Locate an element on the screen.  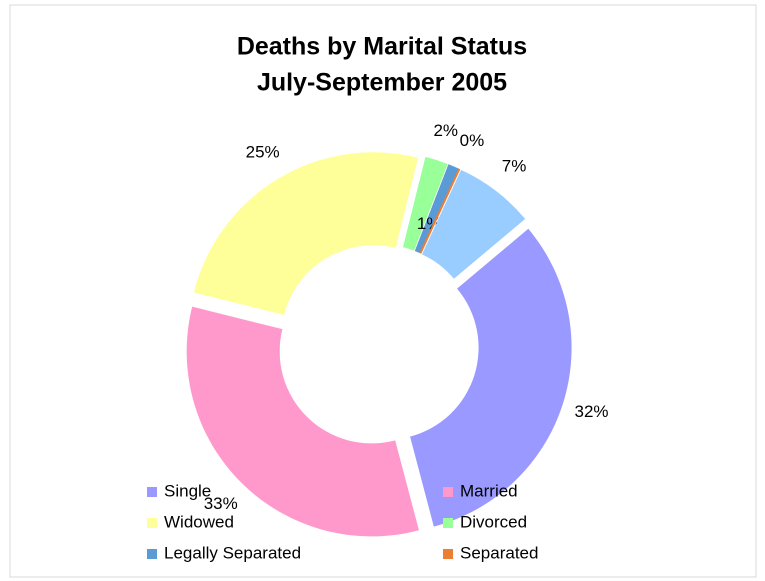
data-label: 7% is located at coordinates (514, 166).